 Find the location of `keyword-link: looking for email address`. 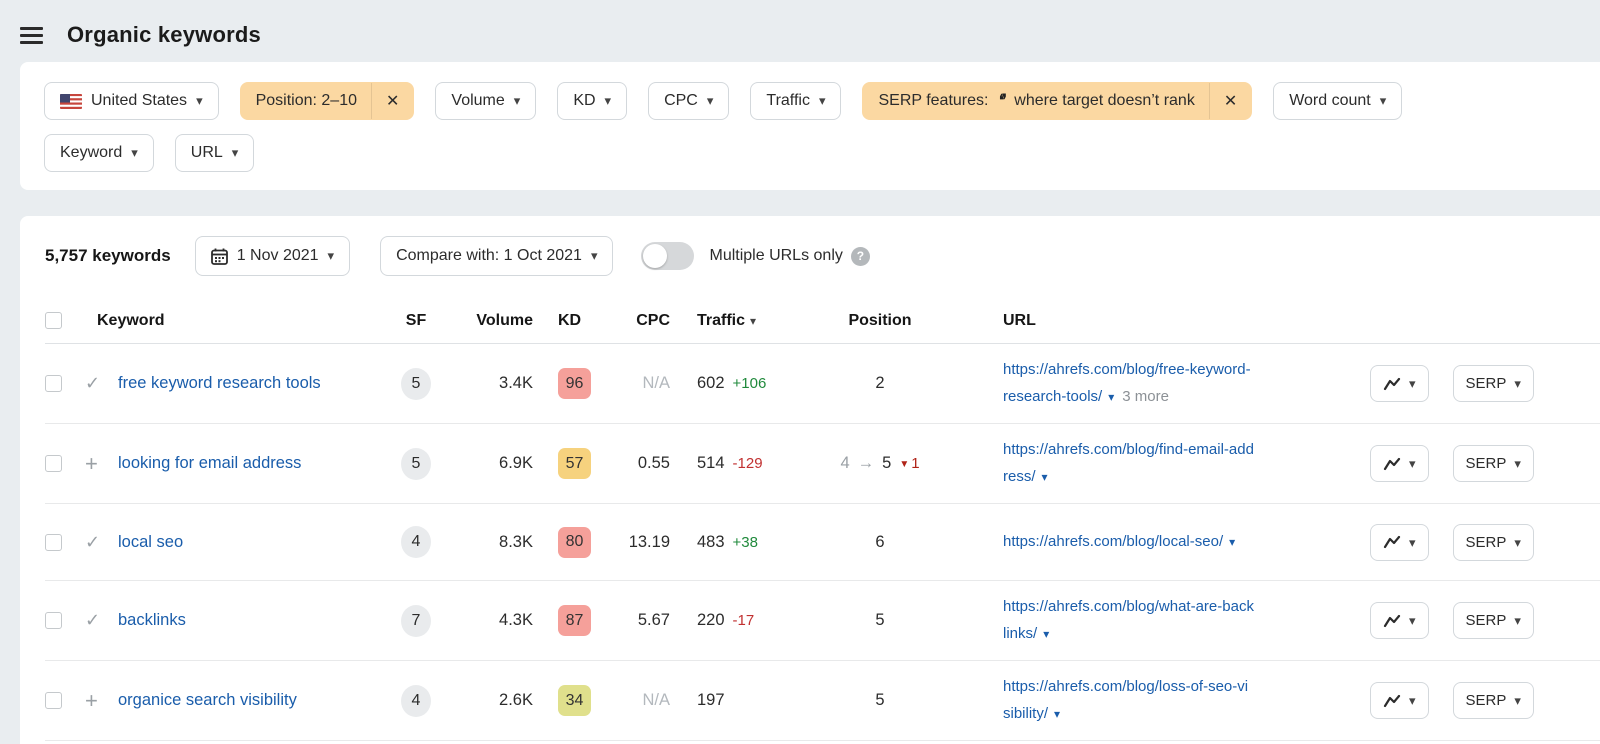

keyword-link: looking for email address is located at coordinates (210, 463).